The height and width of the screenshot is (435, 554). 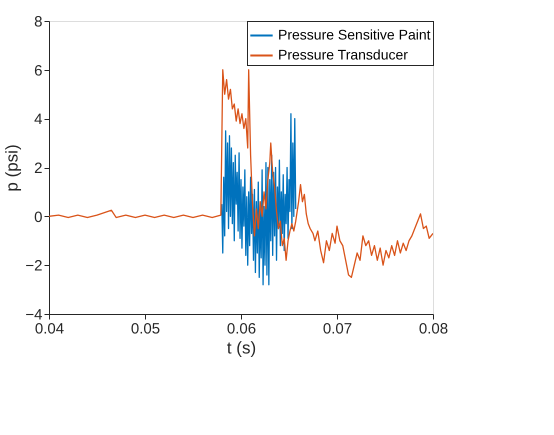 I want to click on x-tick-label: 0.05, so click(x=145, y=329).